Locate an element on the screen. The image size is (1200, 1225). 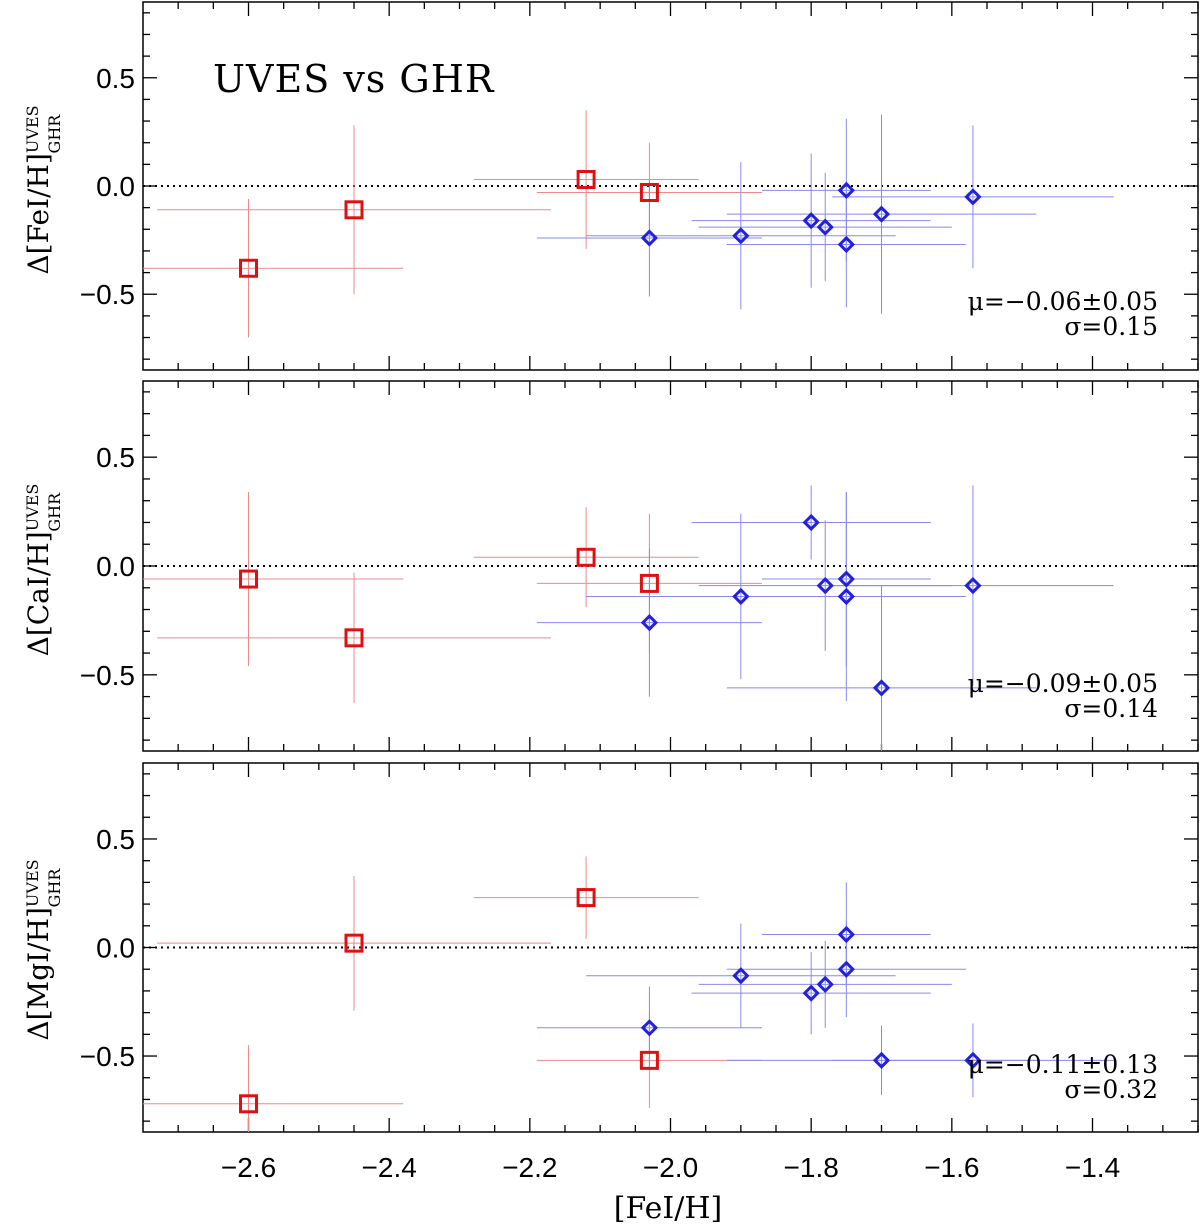
y-axis-label: Δ[FeI/H]UVES GHR is located at coordinates (43, 189).